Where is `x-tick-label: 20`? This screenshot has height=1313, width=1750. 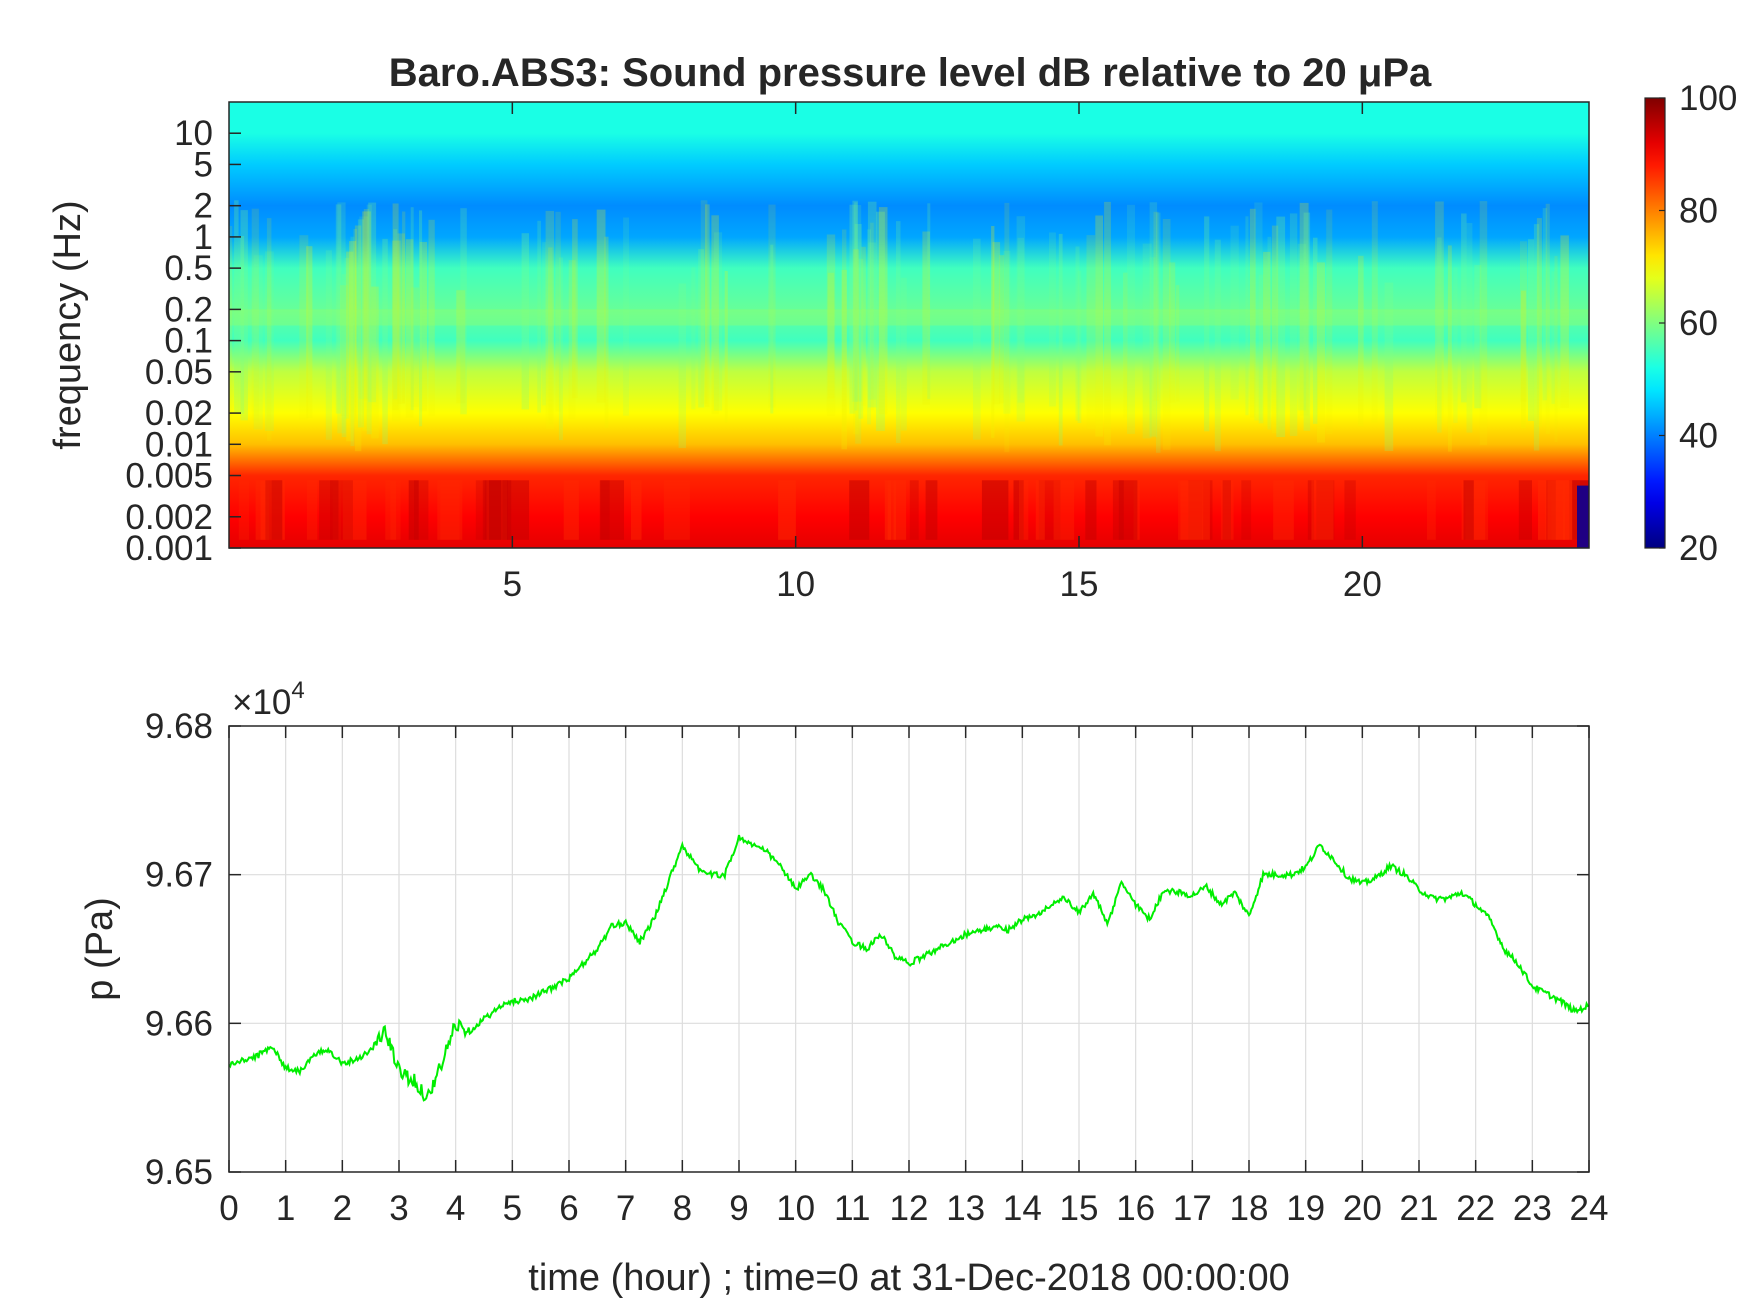
x-tick-label: 20 is located at coordinates (1362, 1208).